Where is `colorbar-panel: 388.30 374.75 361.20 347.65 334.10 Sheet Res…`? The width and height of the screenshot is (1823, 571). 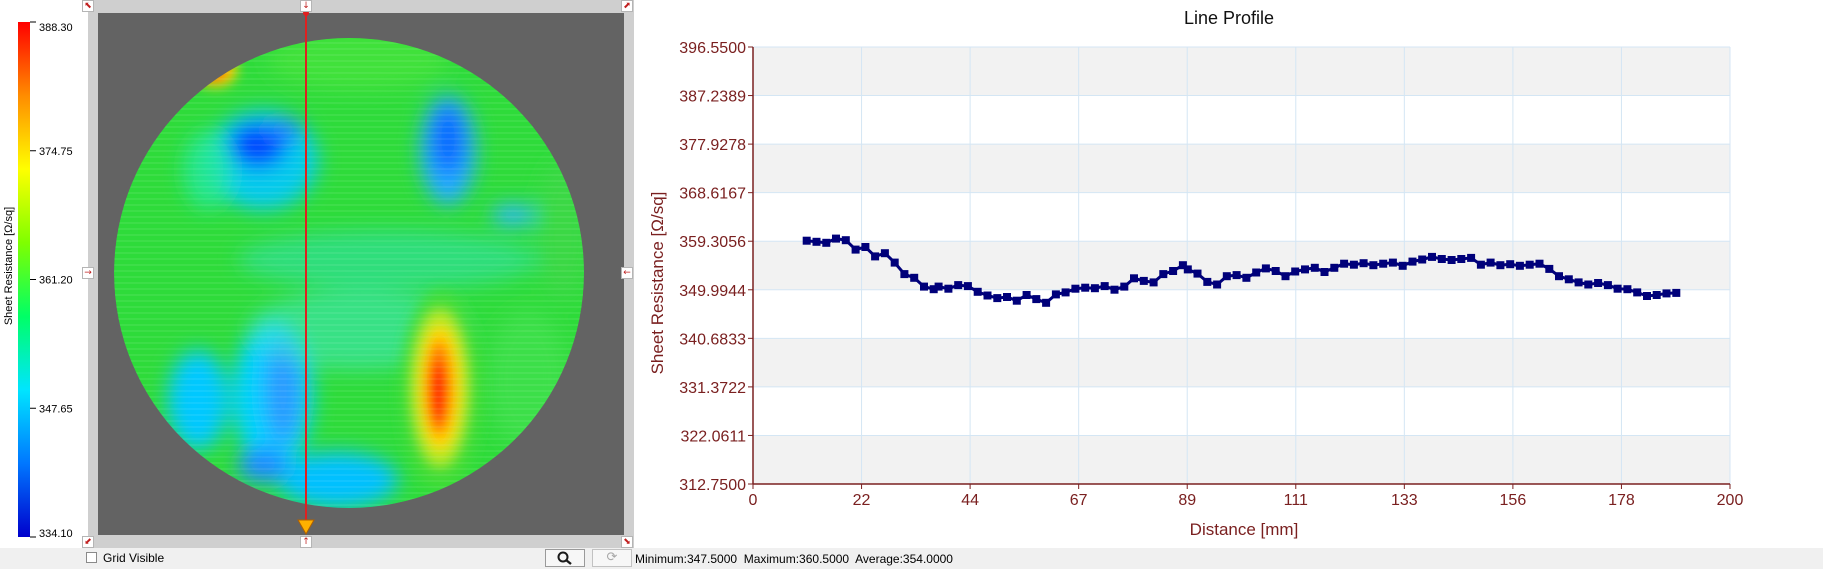
colorbar-panel: 388.30 374.75 361.20 347.65 334.10 Sheet Res… is located at coordinates (44, 274).